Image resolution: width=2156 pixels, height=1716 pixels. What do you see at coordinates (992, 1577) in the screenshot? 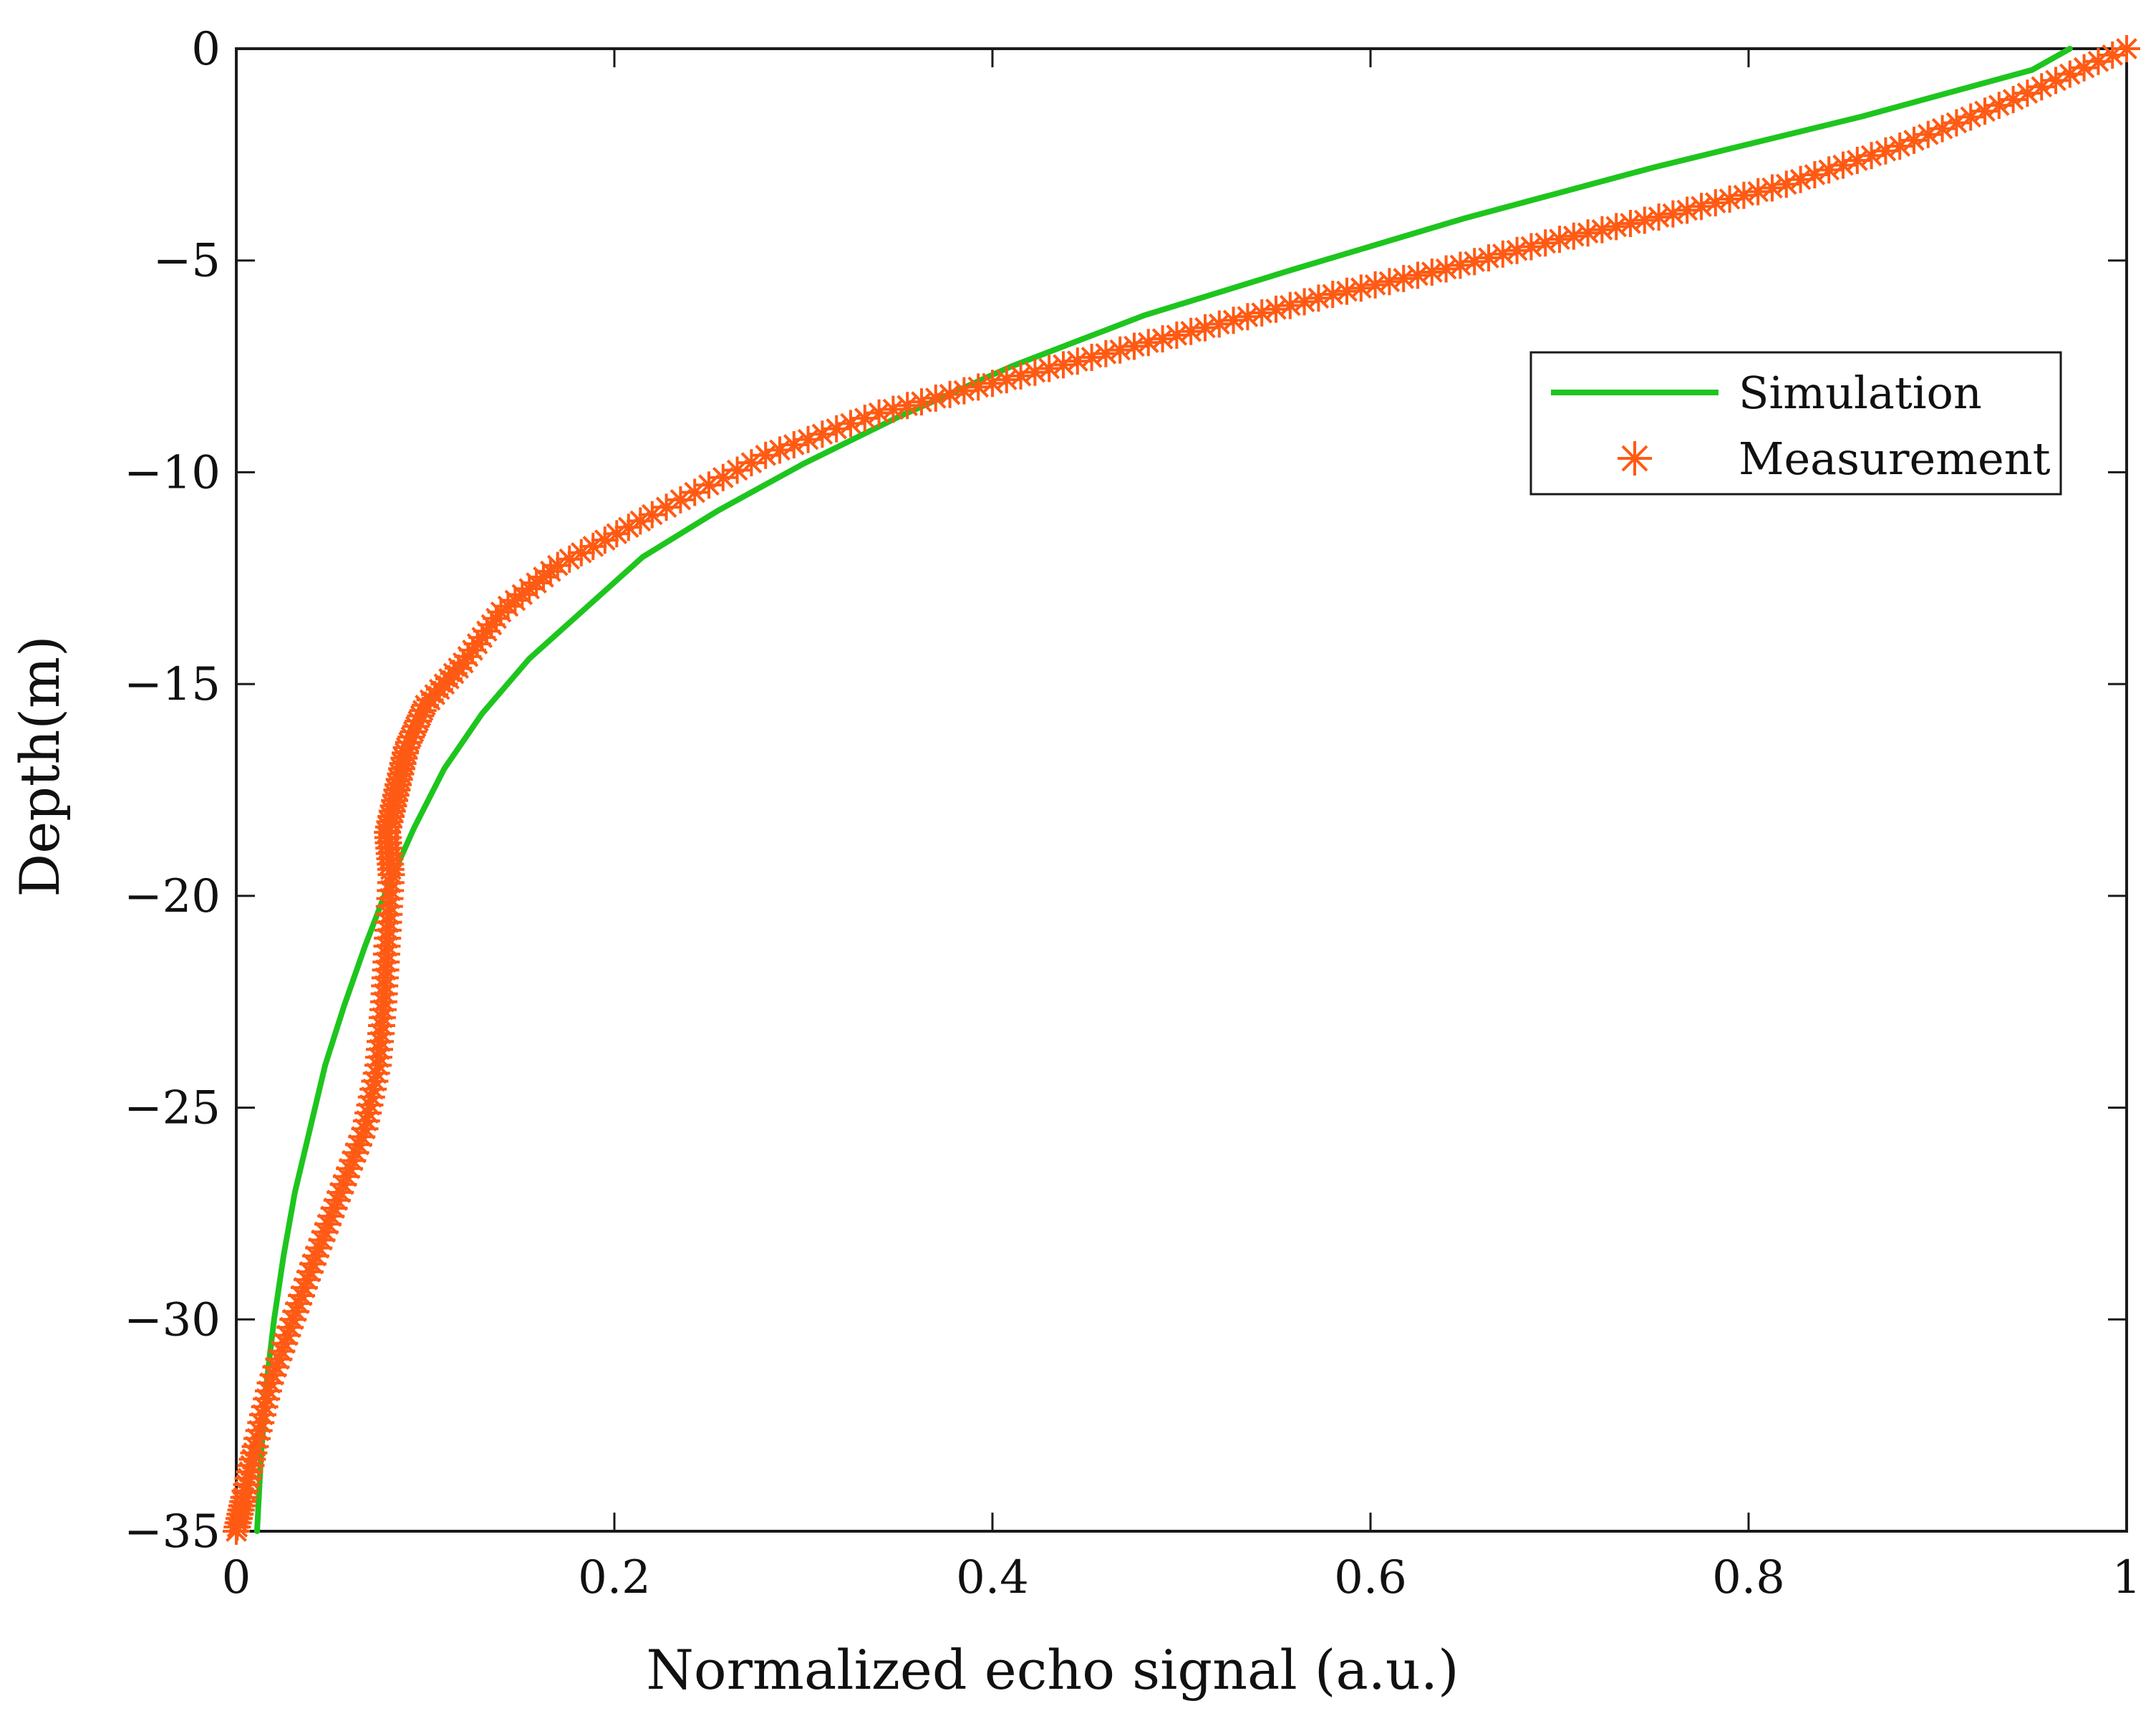
I see `x-tick-label: 0.4` at bounding box center [992, 1577].